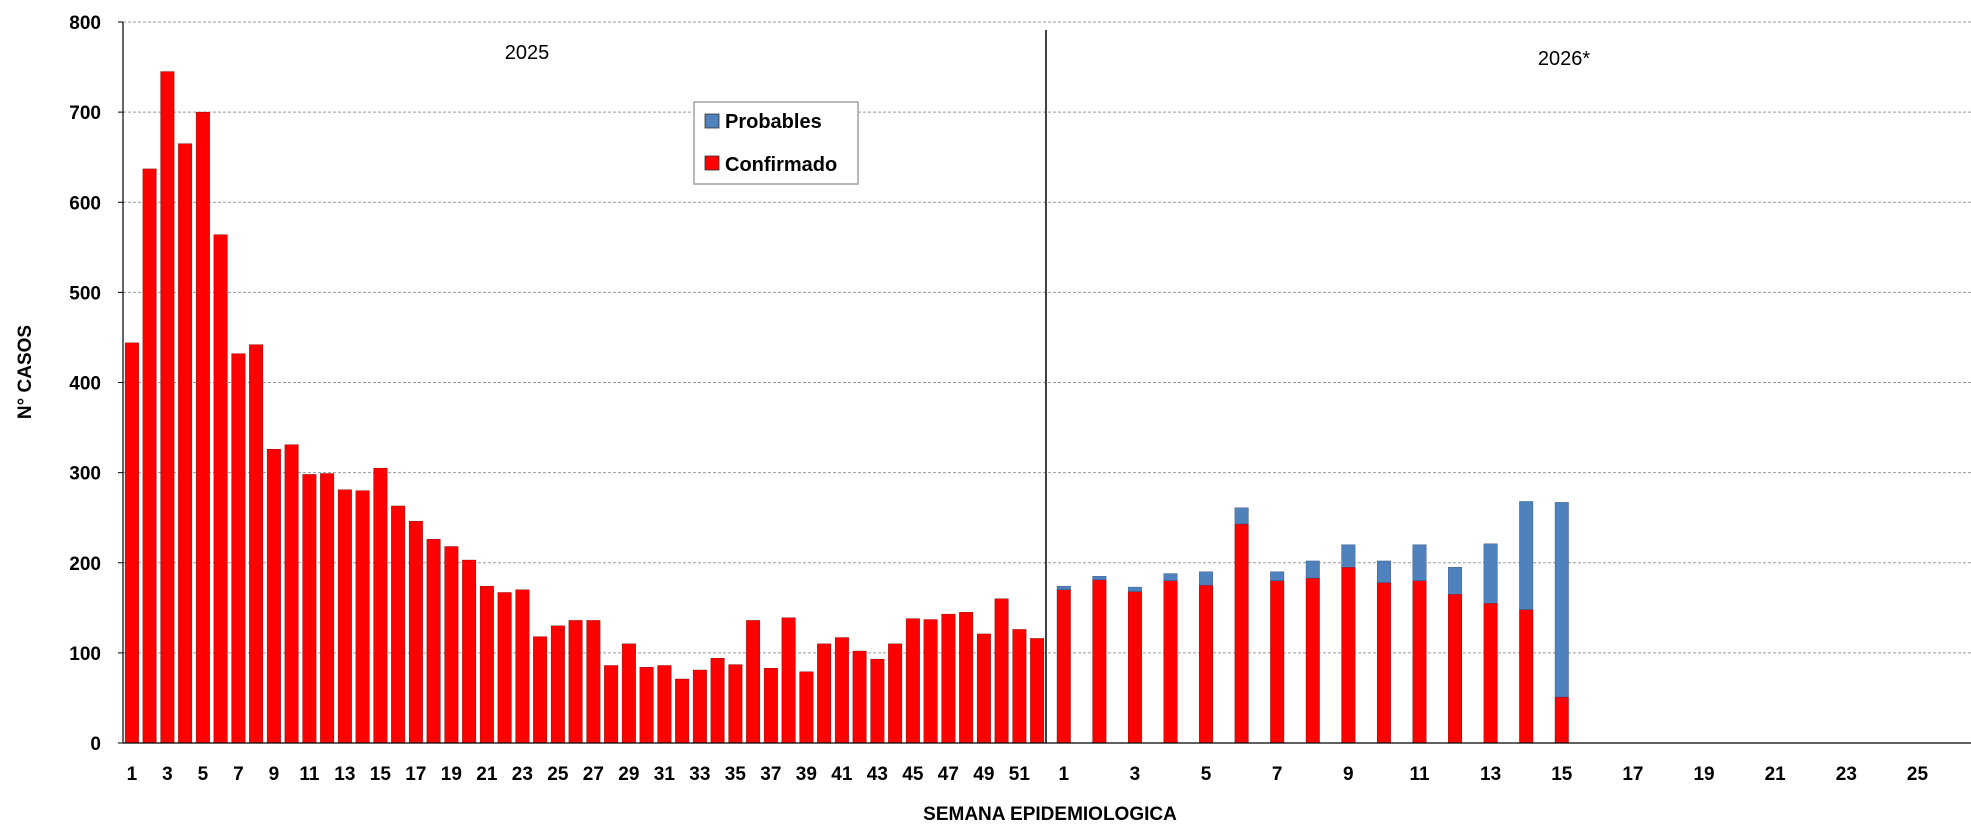 The width and height of the screenshot is (1971, 825). Describe the element at coordinates (948, 774) in the screenshot. I see `x-tick-label: 47` at that location.